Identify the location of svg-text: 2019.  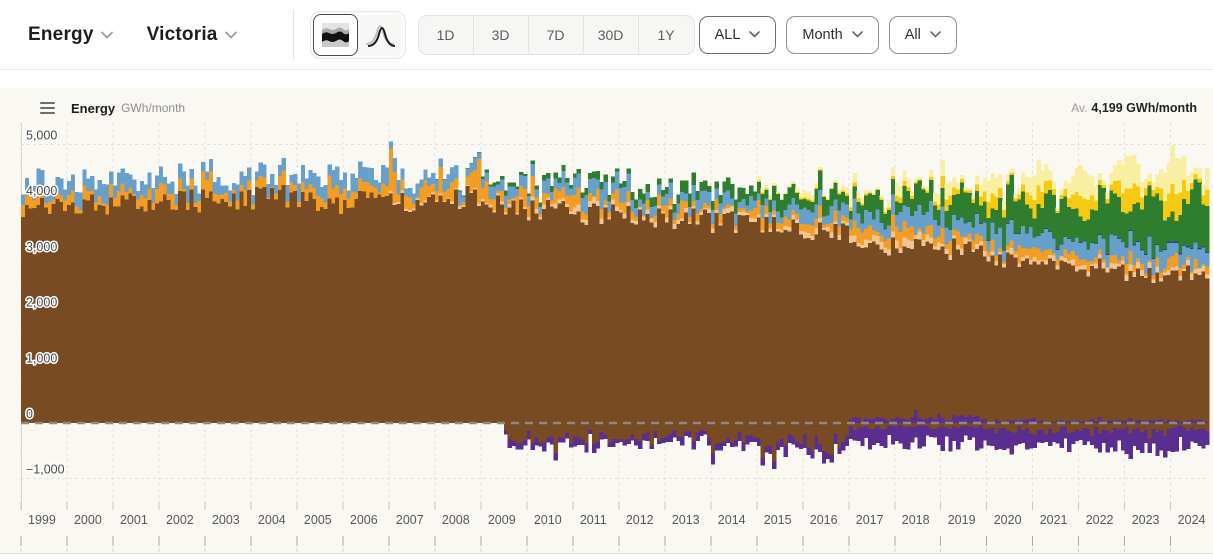
(962, 520).